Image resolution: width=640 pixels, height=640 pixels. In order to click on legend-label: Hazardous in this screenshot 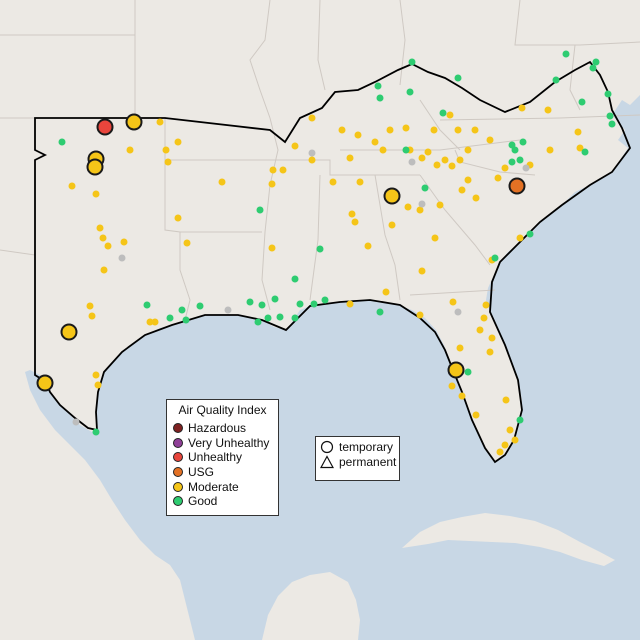, I will do `click(217, 428)`.